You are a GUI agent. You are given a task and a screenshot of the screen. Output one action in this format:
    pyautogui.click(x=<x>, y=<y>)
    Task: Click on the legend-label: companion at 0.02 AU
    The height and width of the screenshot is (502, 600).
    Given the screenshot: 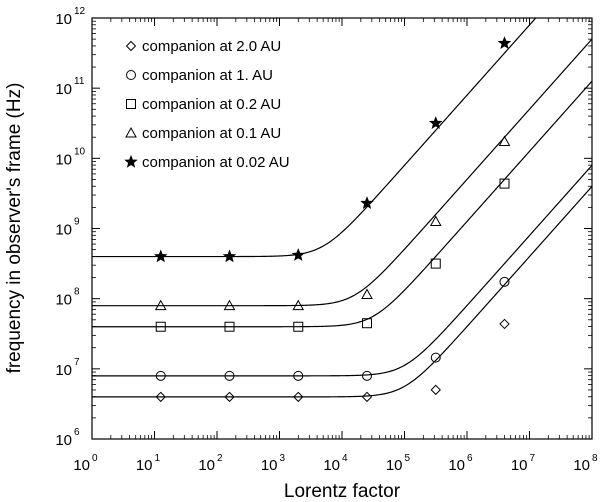 What is the action you would take?
    pyautogui.click(x=216, y=162)
    